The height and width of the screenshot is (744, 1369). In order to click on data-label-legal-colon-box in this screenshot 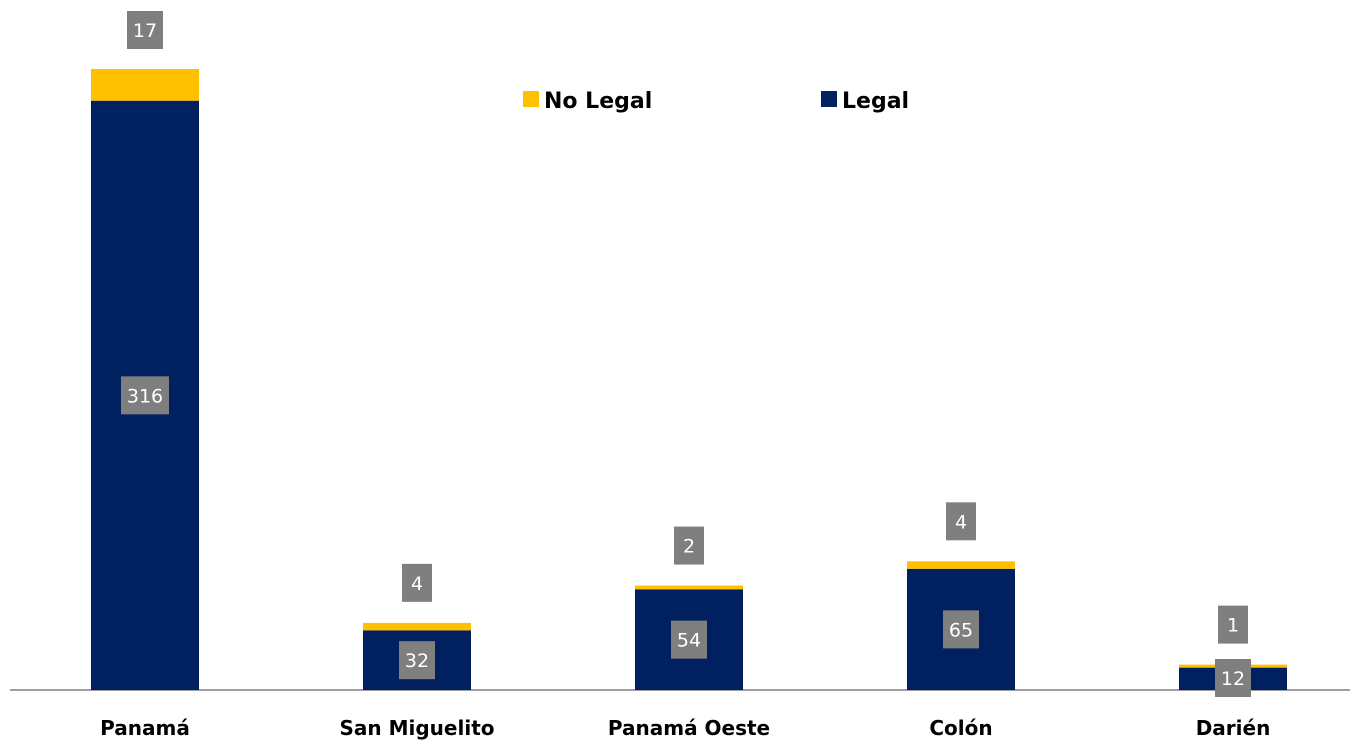, I will do `click(961, 629)`.